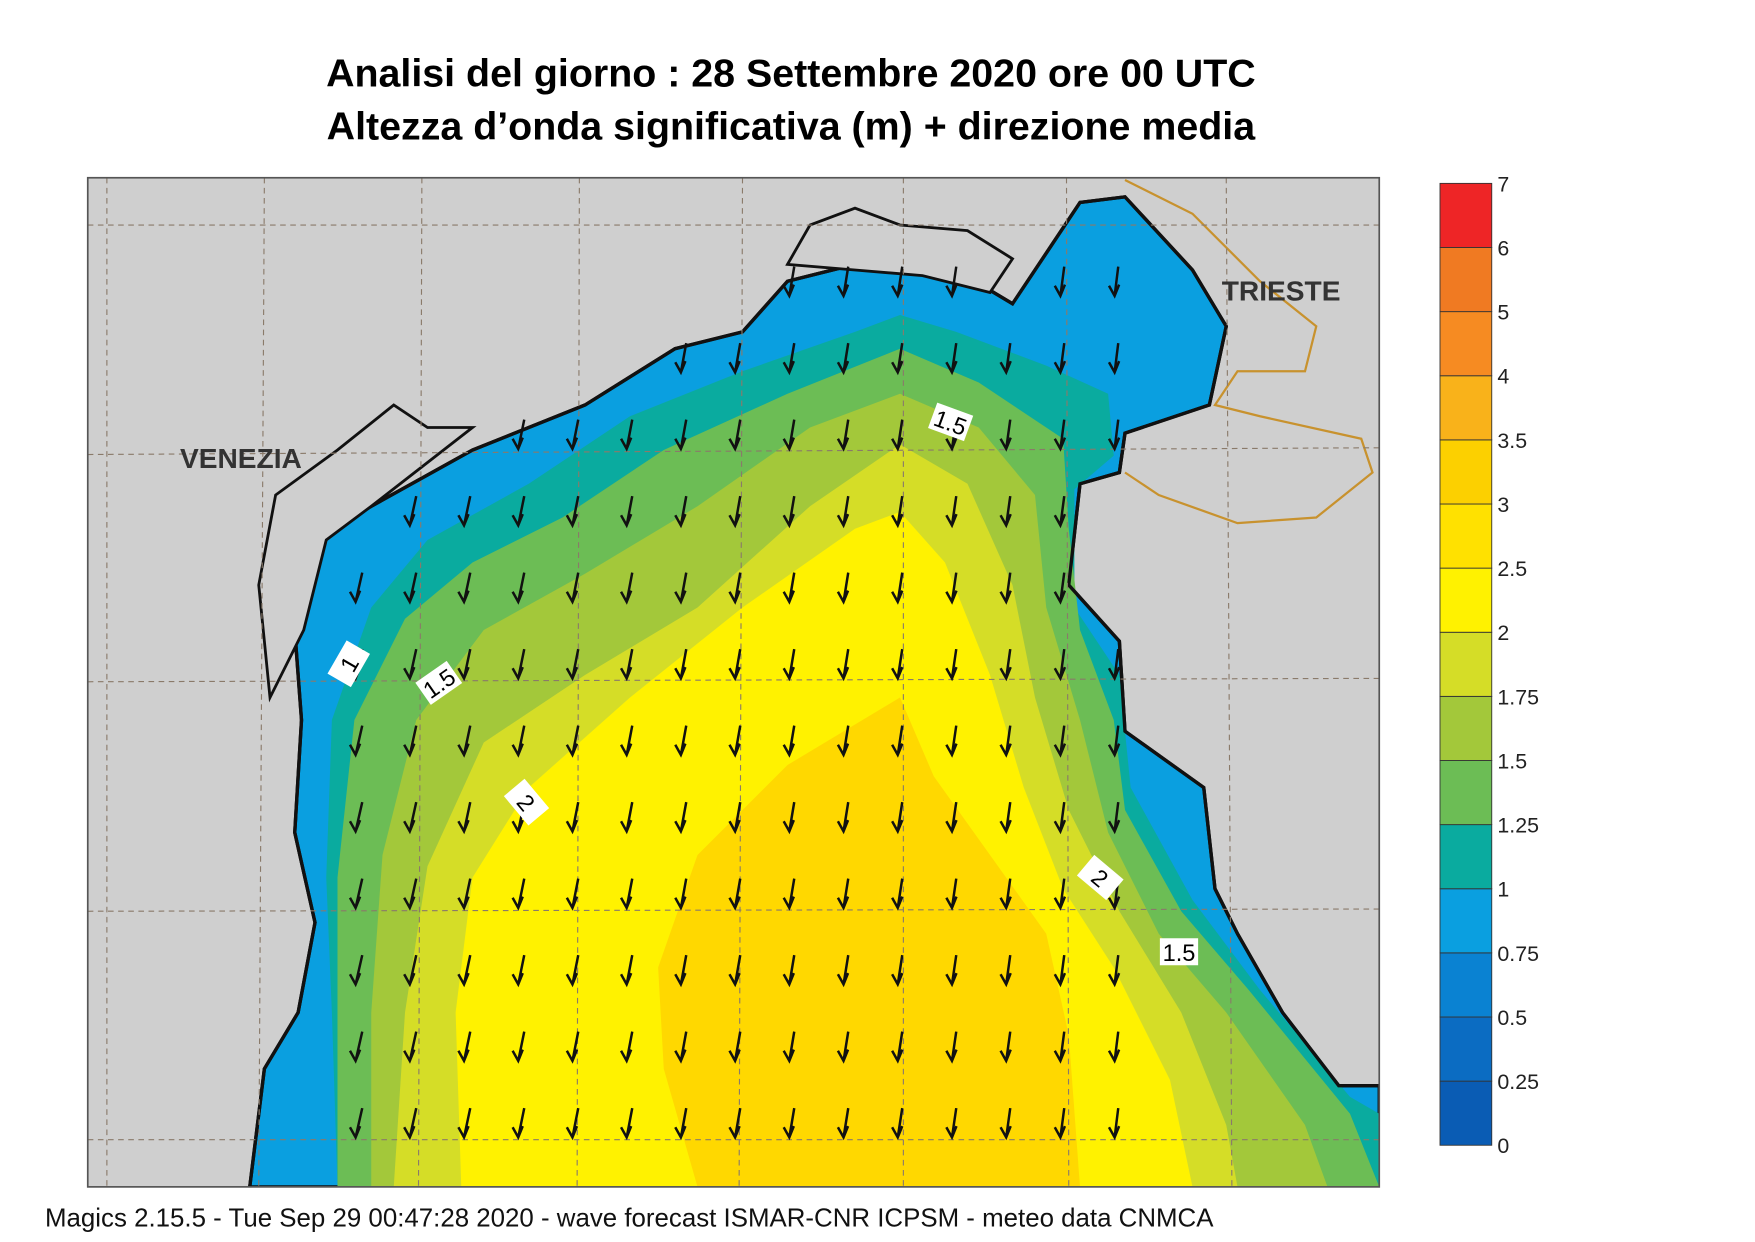 Image resolution: width=1755 pixels, height=1242 pixels. Describe the element at coordinates (1503, 505) in the screenshot. I see `legend-level: 3` at that location.